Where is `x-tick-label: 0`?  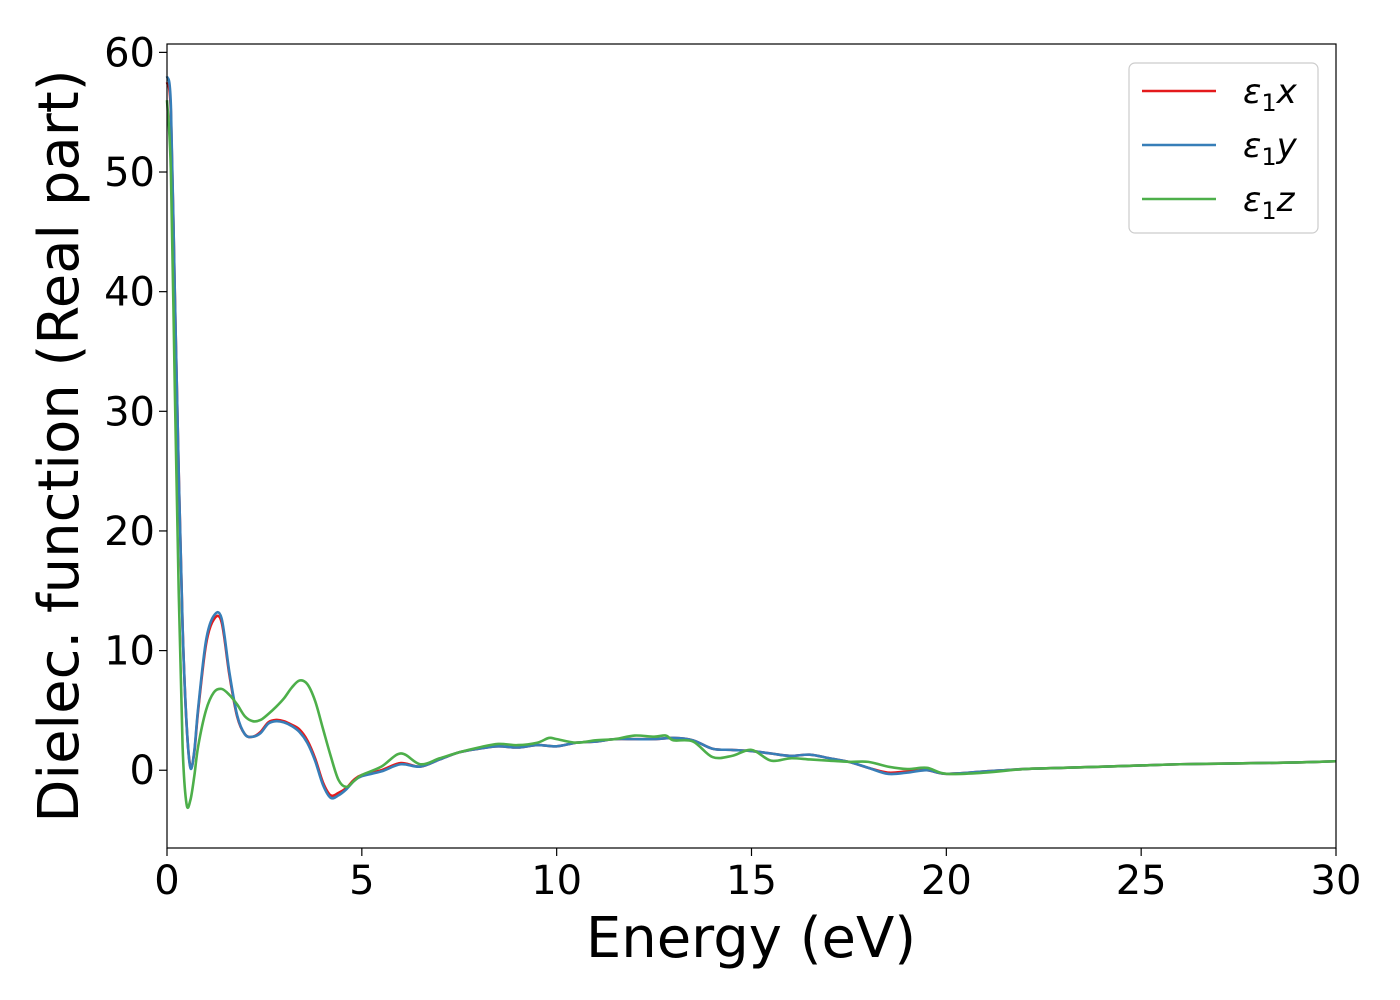
x-tick-label: 0 is located at coordinates (166, 881).